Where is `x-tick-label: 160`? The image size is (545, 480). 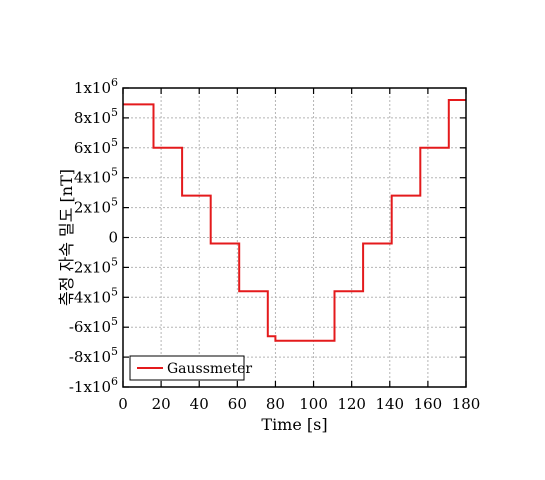 x-tick-label: 160 is located at coordinates (428, 404).